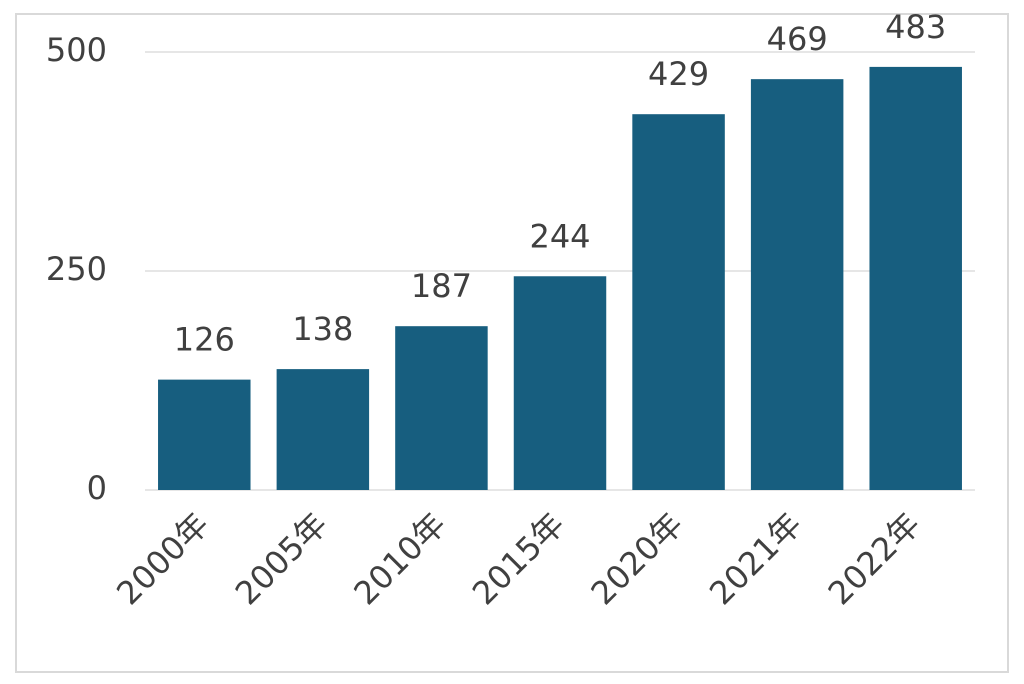  I want to click on data-label: 483, so click(915, 27).